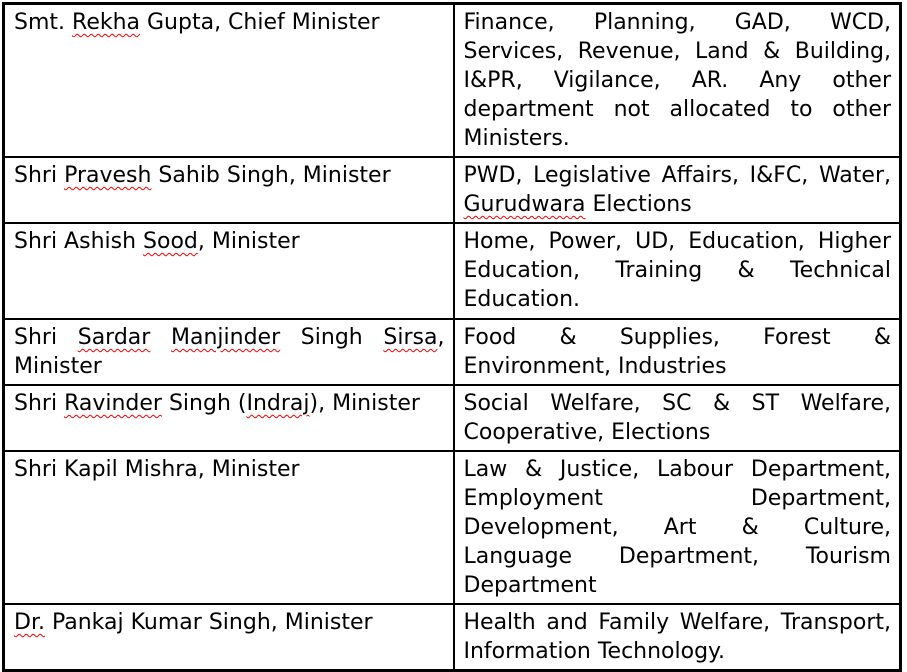  I want to click on cell-text: Singh (, so click(204, 403).